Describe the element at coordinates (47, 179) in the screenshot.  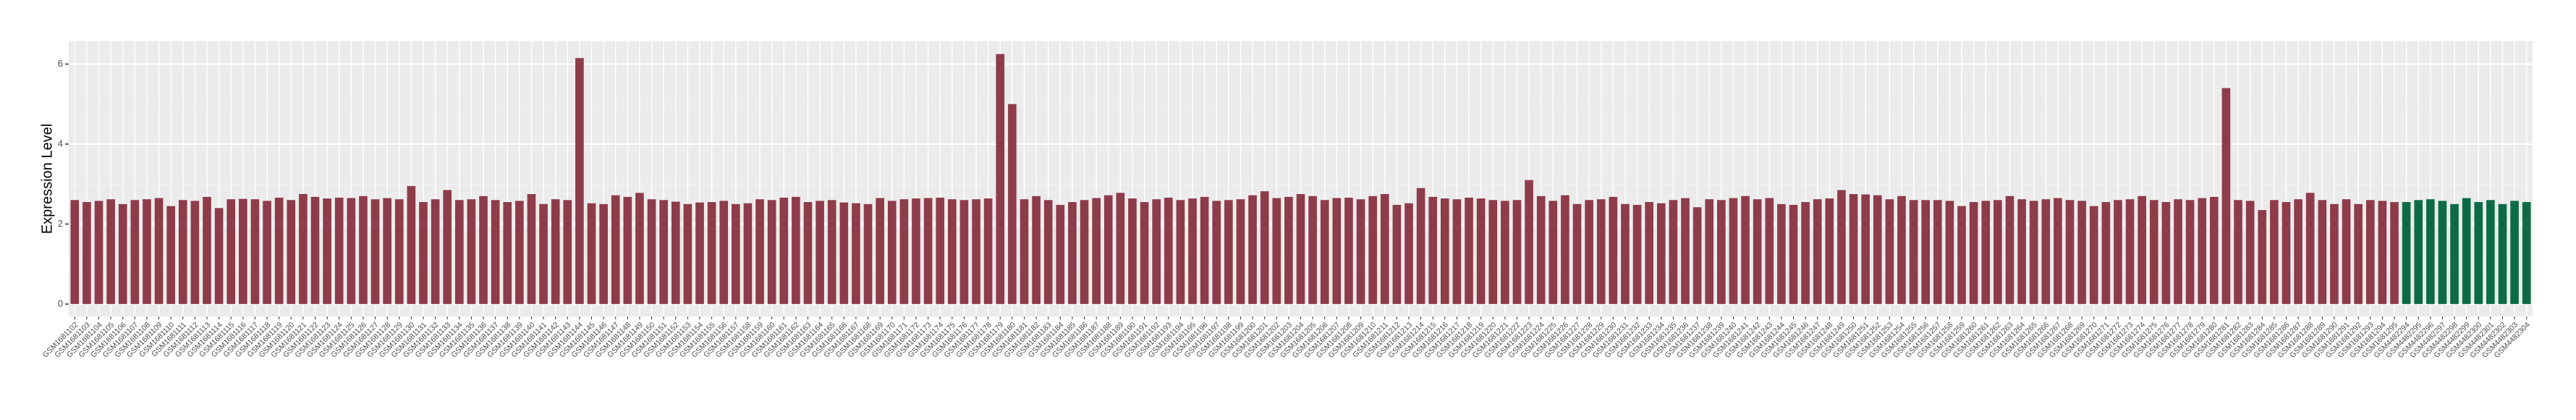
I see `y-axis-label: Expression Level` at that location.